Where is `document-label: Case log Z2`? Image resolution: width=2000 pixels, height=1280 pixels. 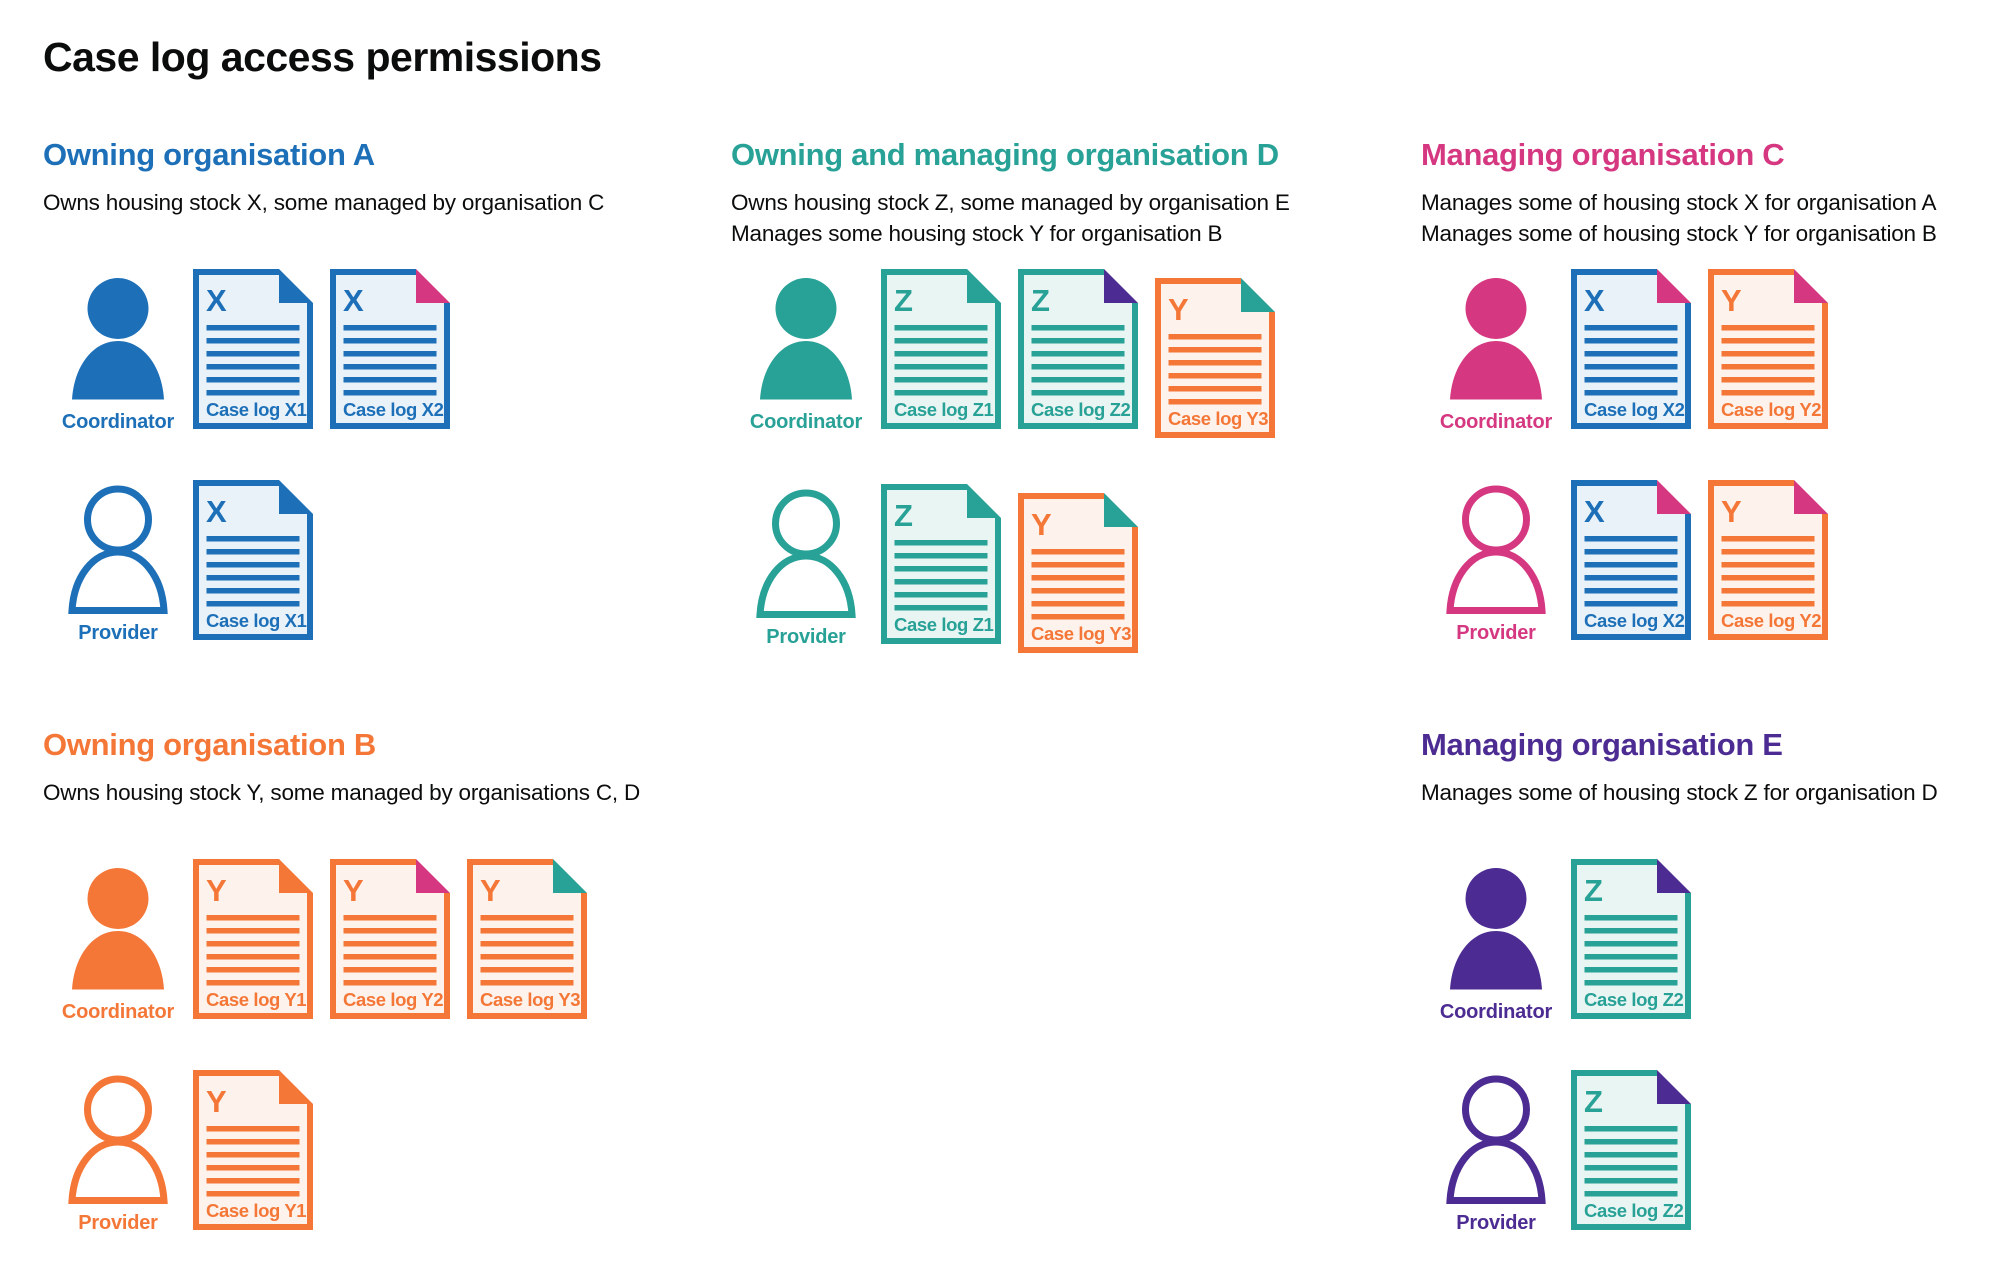 document-label: Case log Z2 is located at coordinates (1634, 1210).